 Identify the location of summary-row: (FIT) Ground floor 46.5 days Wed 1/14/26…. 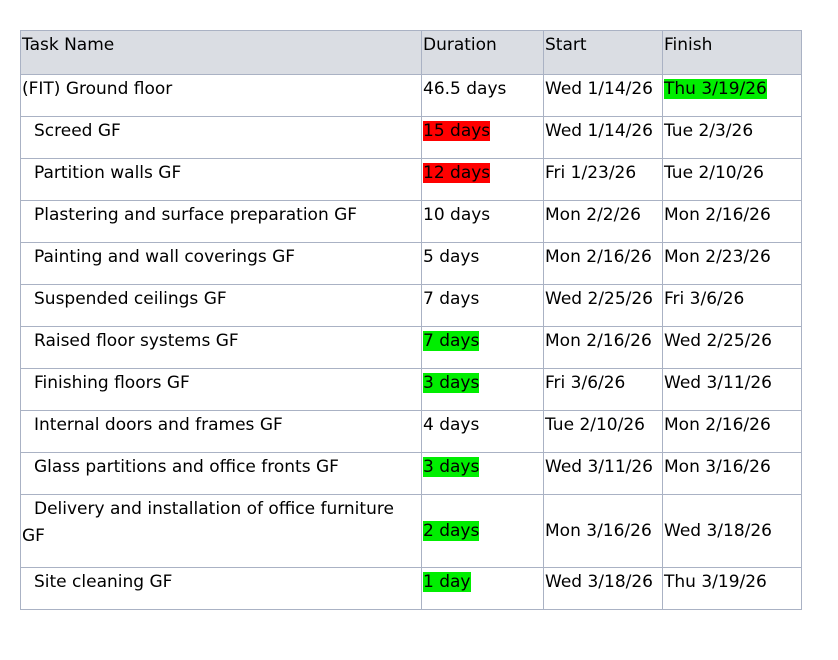
(411, 95).